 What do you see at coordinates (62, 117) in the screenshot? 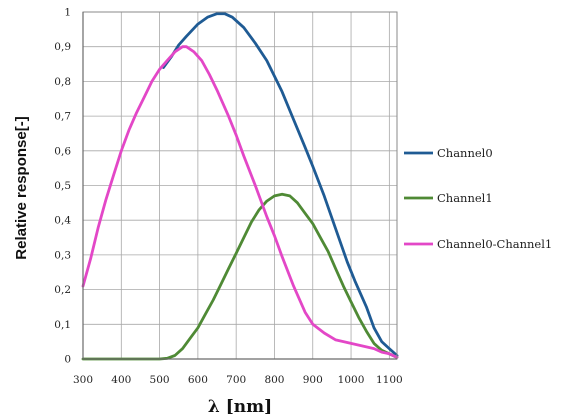
I see `y-tick-label: 0,7` at bounding box center [62, 117].